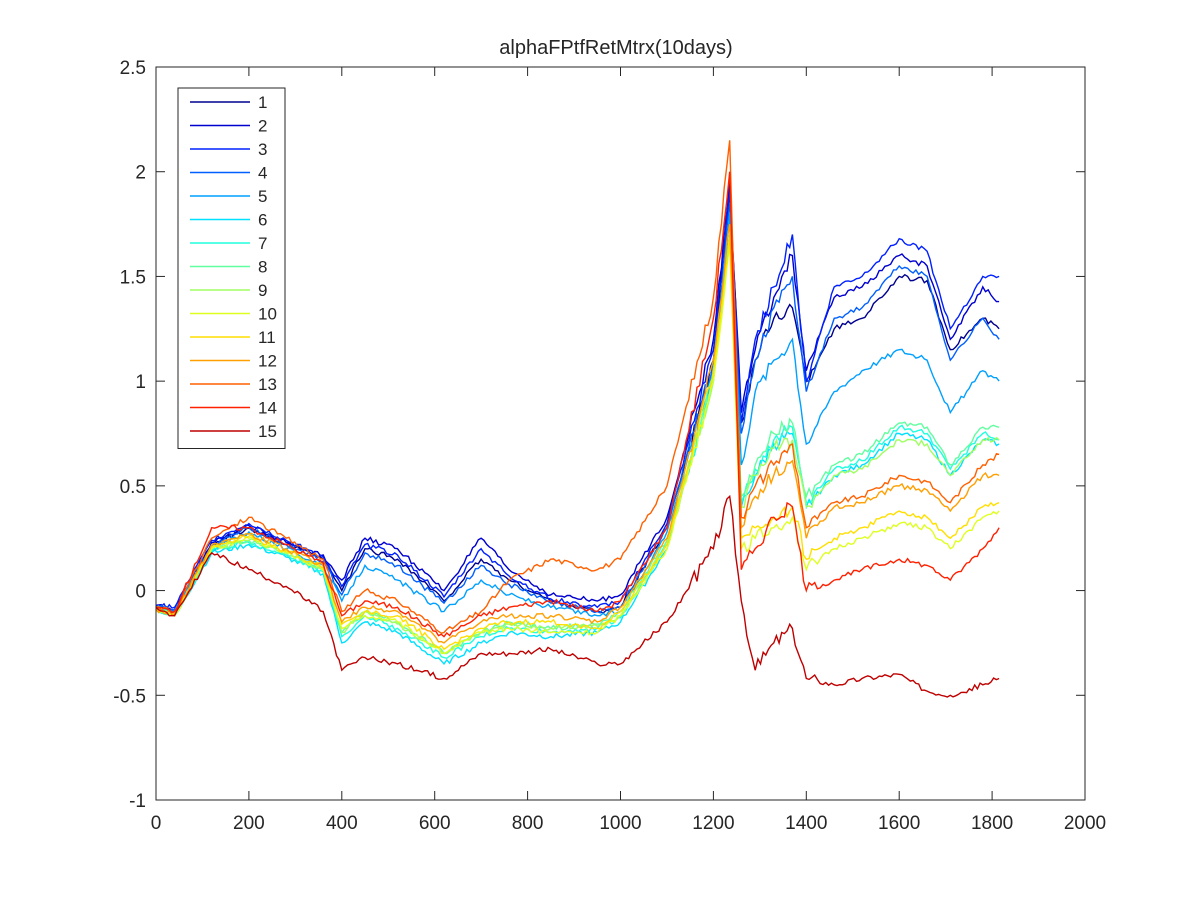 Image resolution: width=1200 pixels, height=905 pixels. I want to click on legend-label-13: 13, so click(267, 384).